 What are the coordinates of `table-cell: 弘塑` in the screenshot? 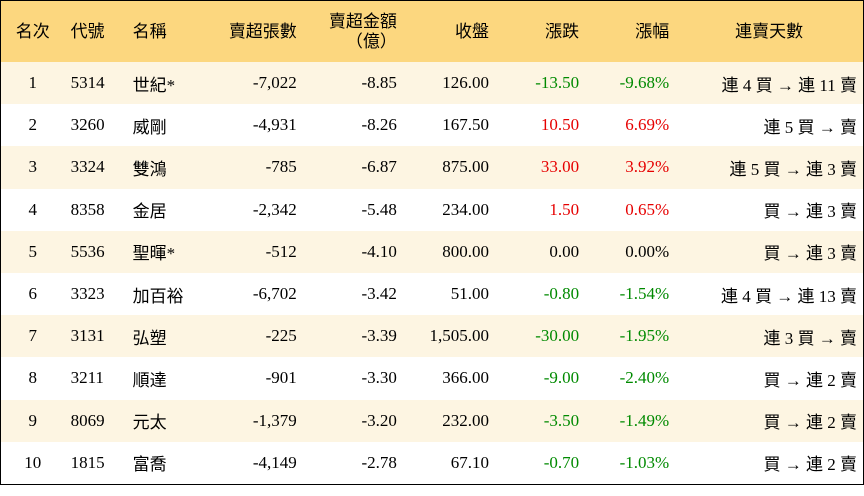 It's located at (171, 336).